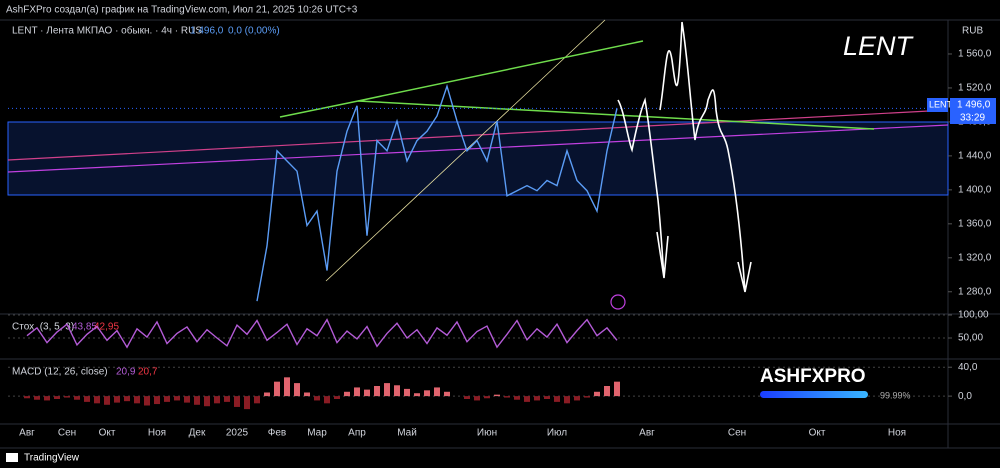  Describe the element at coordinates (968, 367) in the screenshot. I see `y-tick-label: 40,0` at that location.